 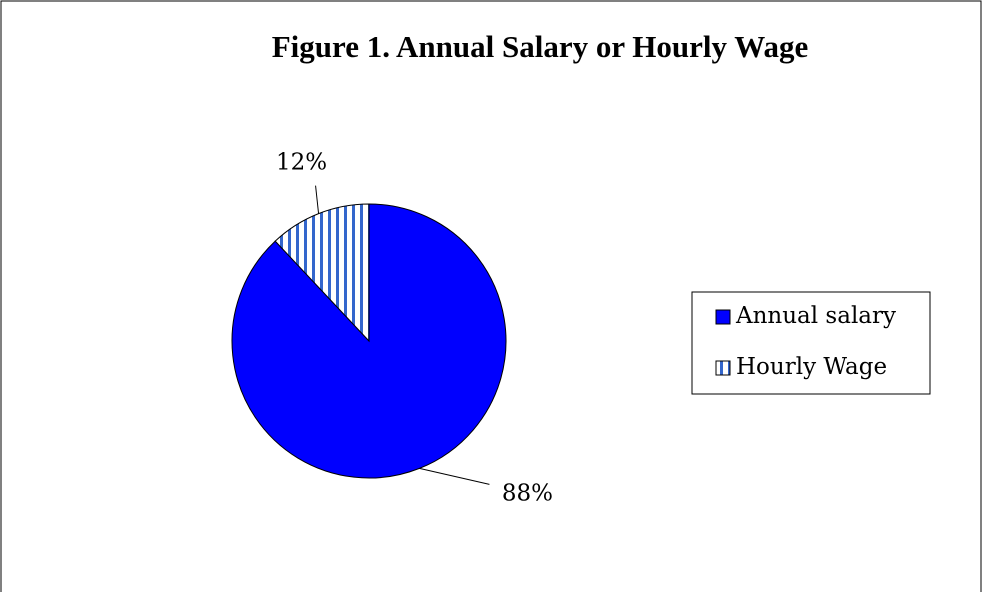 I want to click on legend-box, so click(x=811, y=343).